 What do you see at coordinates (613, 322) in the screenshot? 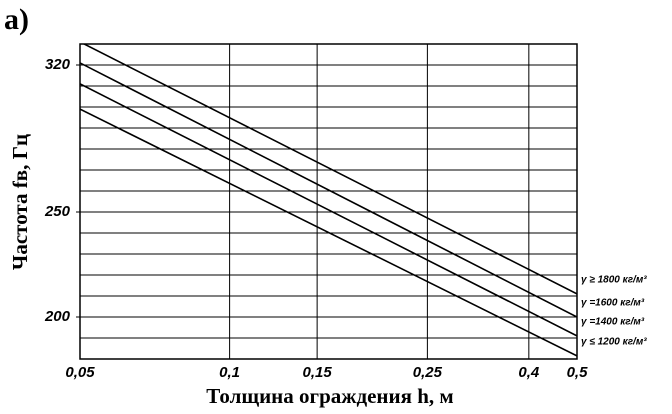
I see `legend-label: γ =1400 кг/м³` at bounding box center [613, 322].